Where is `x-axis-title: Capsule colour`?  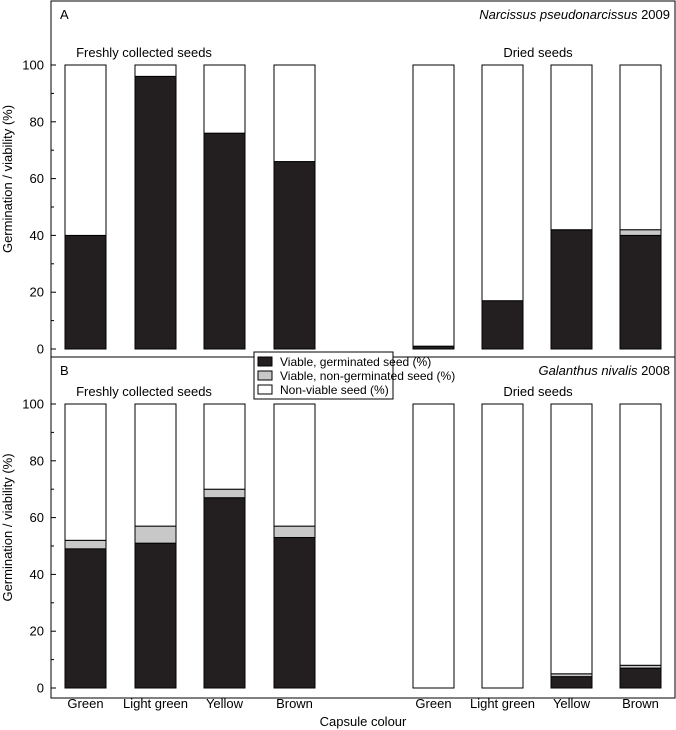 x-axis-title: Capsule colour is located at coordinates (363, 721).